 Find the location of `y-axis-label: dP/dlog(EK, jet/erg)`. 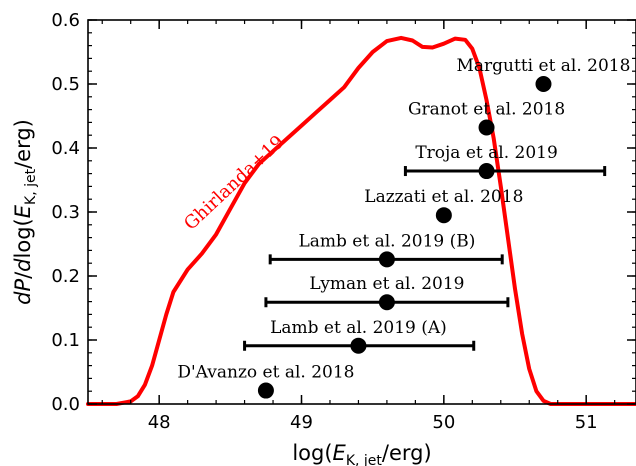

y-axis-label: dP/dlog(EK, jet/erg) is located at coordinates (25, 212).